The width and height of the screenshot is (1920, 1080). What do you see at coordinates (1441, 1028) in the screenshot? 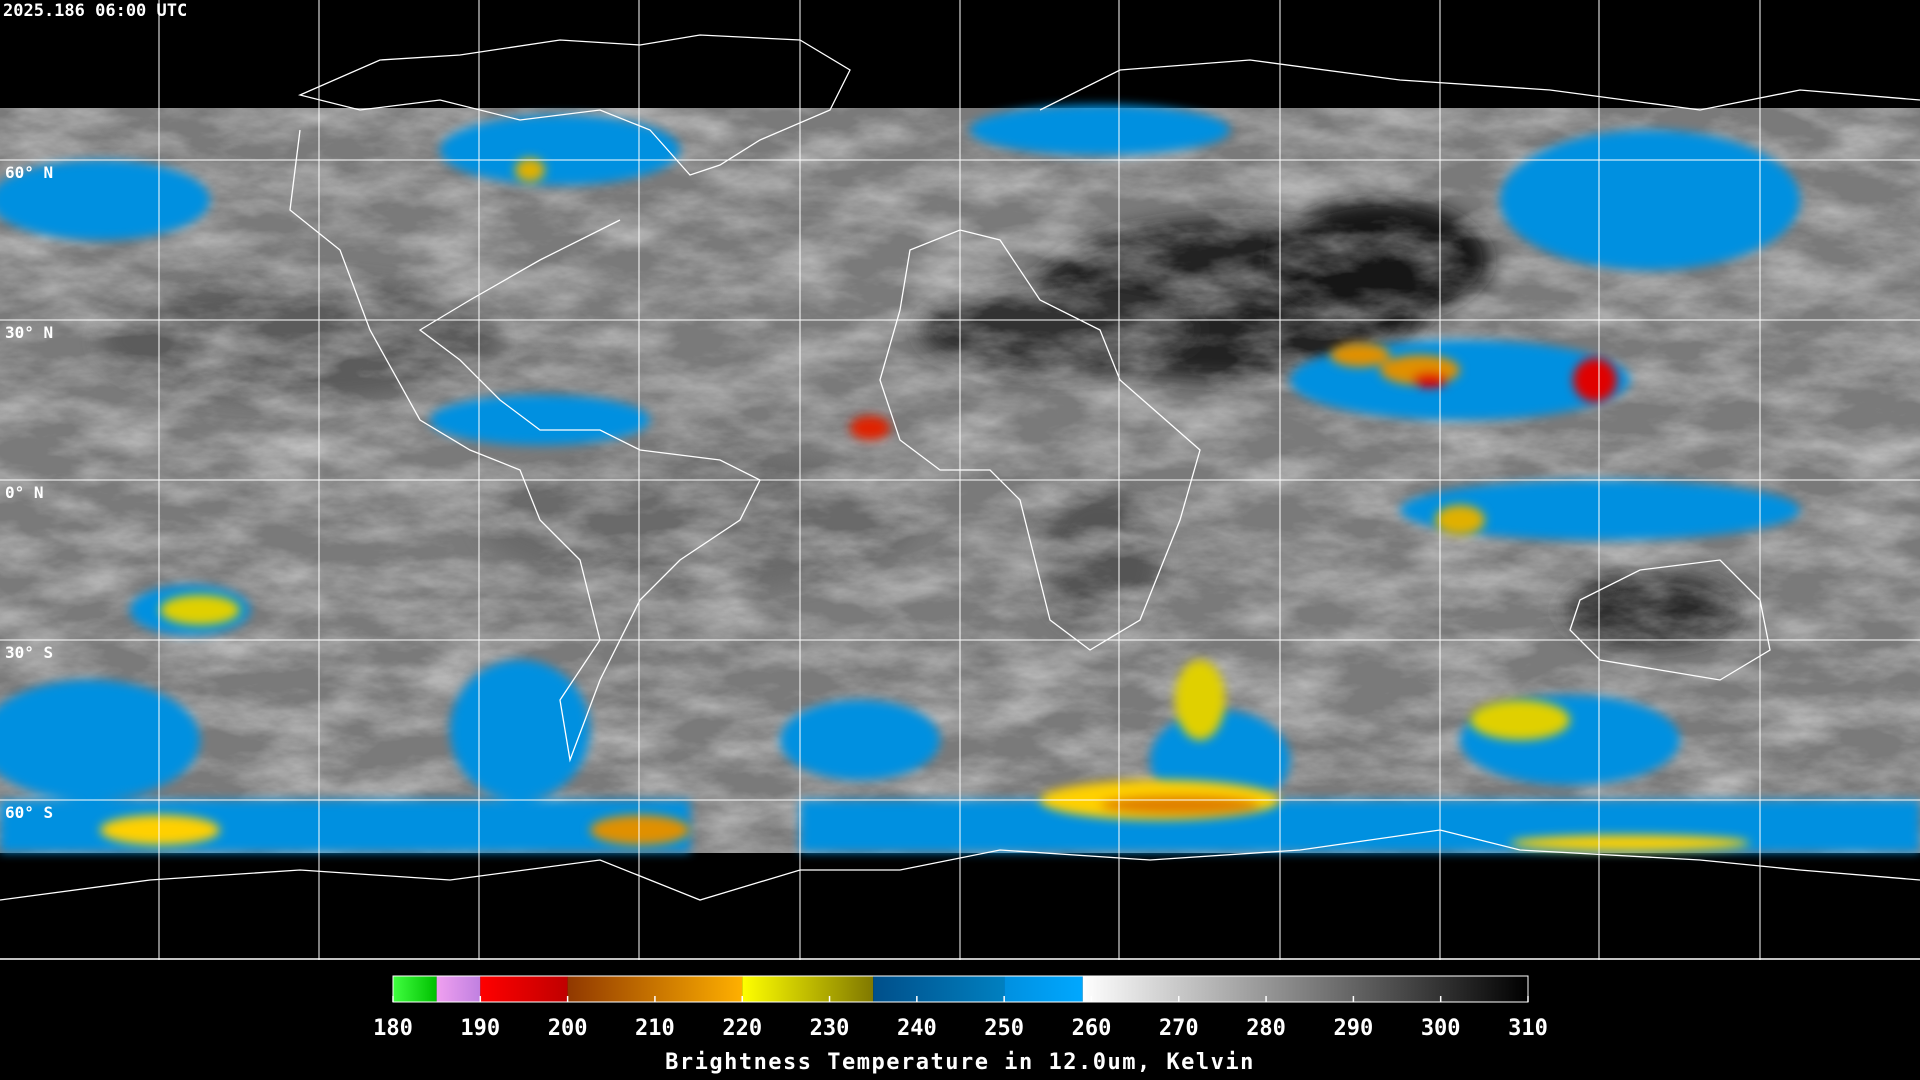
I see `tick-label: 300` at bounding box center [1441, 1028].